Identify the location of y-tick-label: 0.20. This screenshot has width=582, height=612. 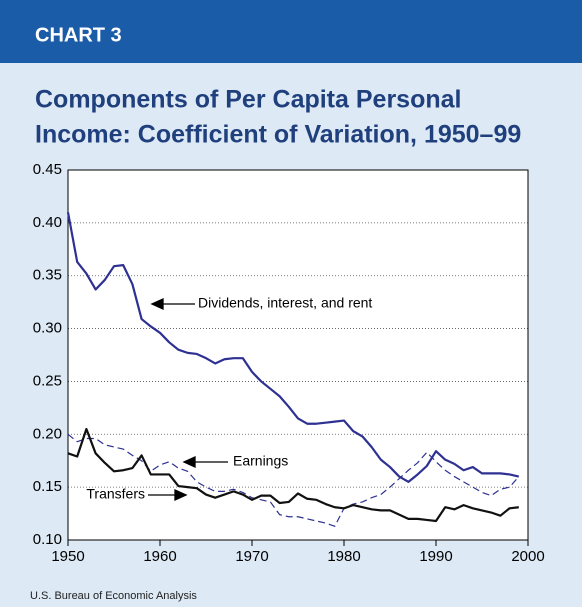
(47, 433).